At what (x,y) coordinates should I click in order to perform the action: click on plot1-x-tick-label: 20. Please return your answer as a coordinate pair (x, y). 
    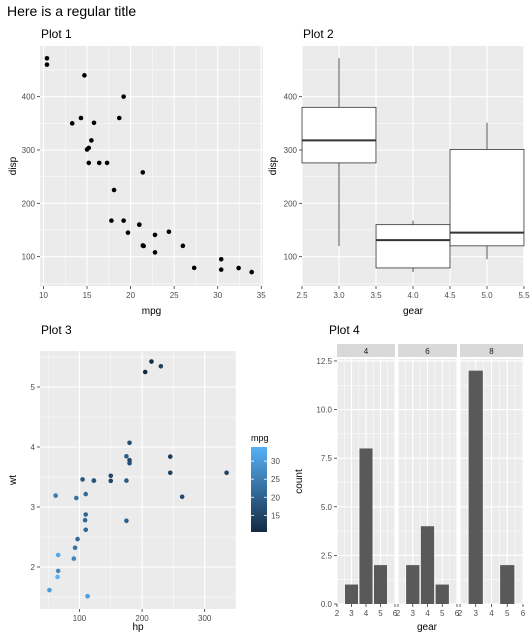
    Looking at the image, I should click on (130, 295).